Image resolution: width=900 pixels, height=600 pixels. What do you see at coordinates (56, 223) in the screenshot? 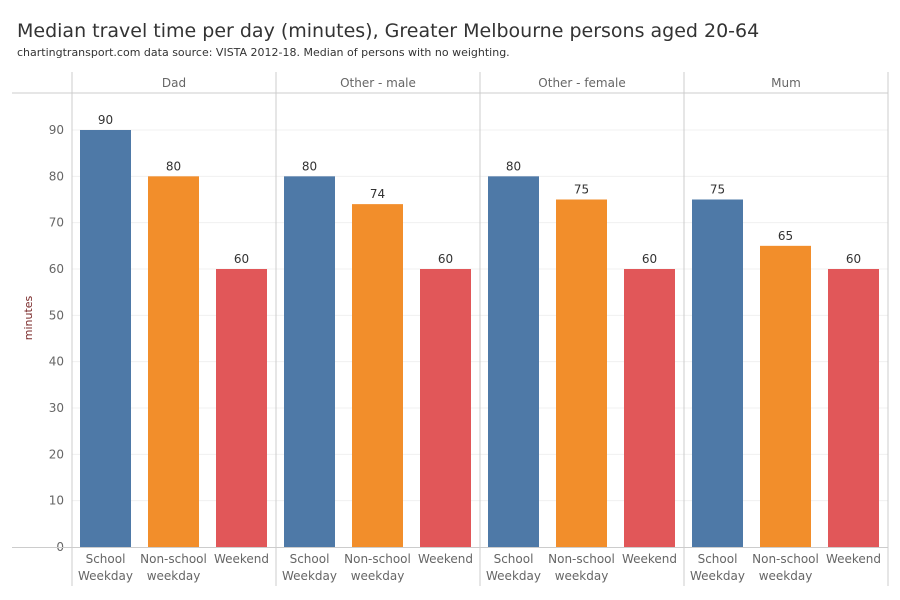
I see `y-tick-label: 70` at bounding box center [56, 223].